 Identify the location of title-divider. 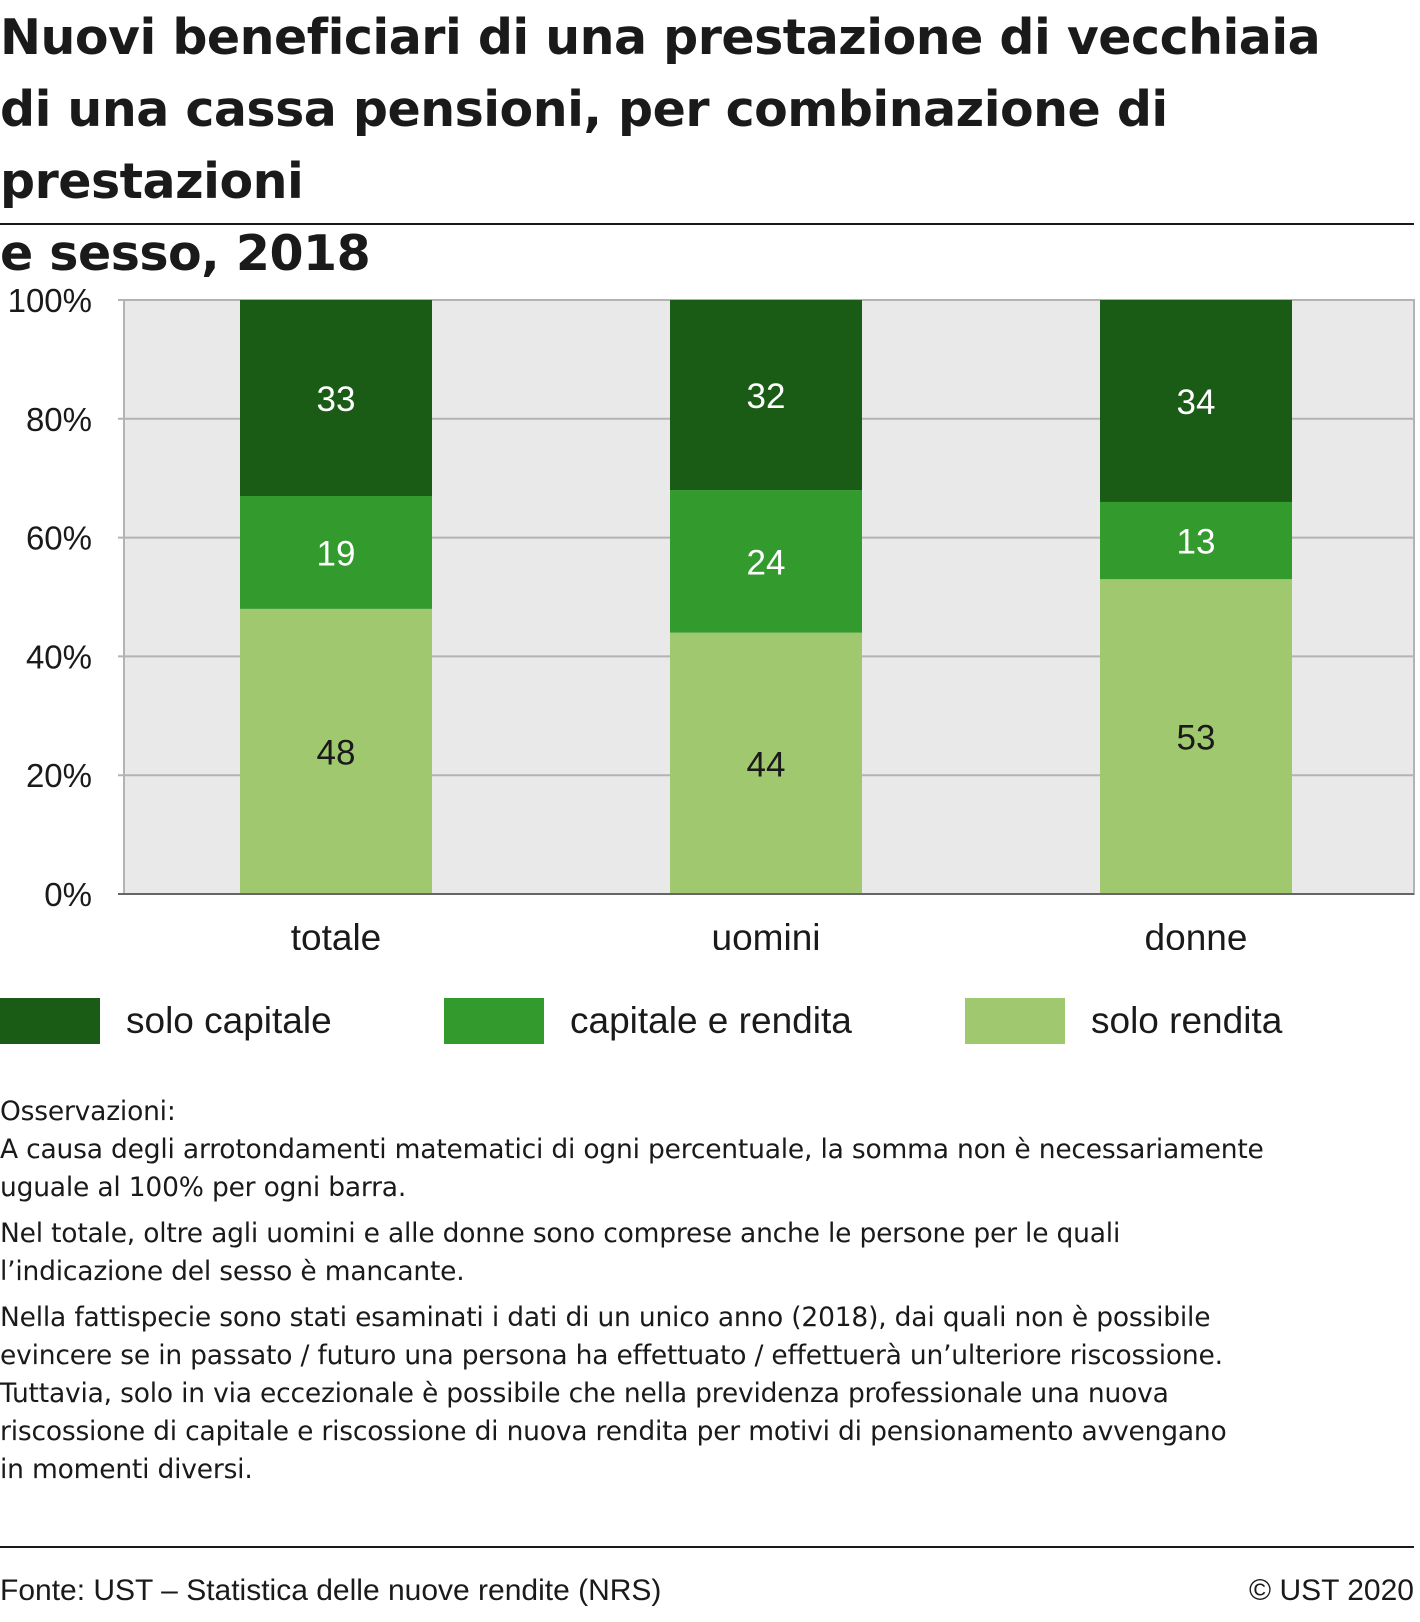
(707, 224).